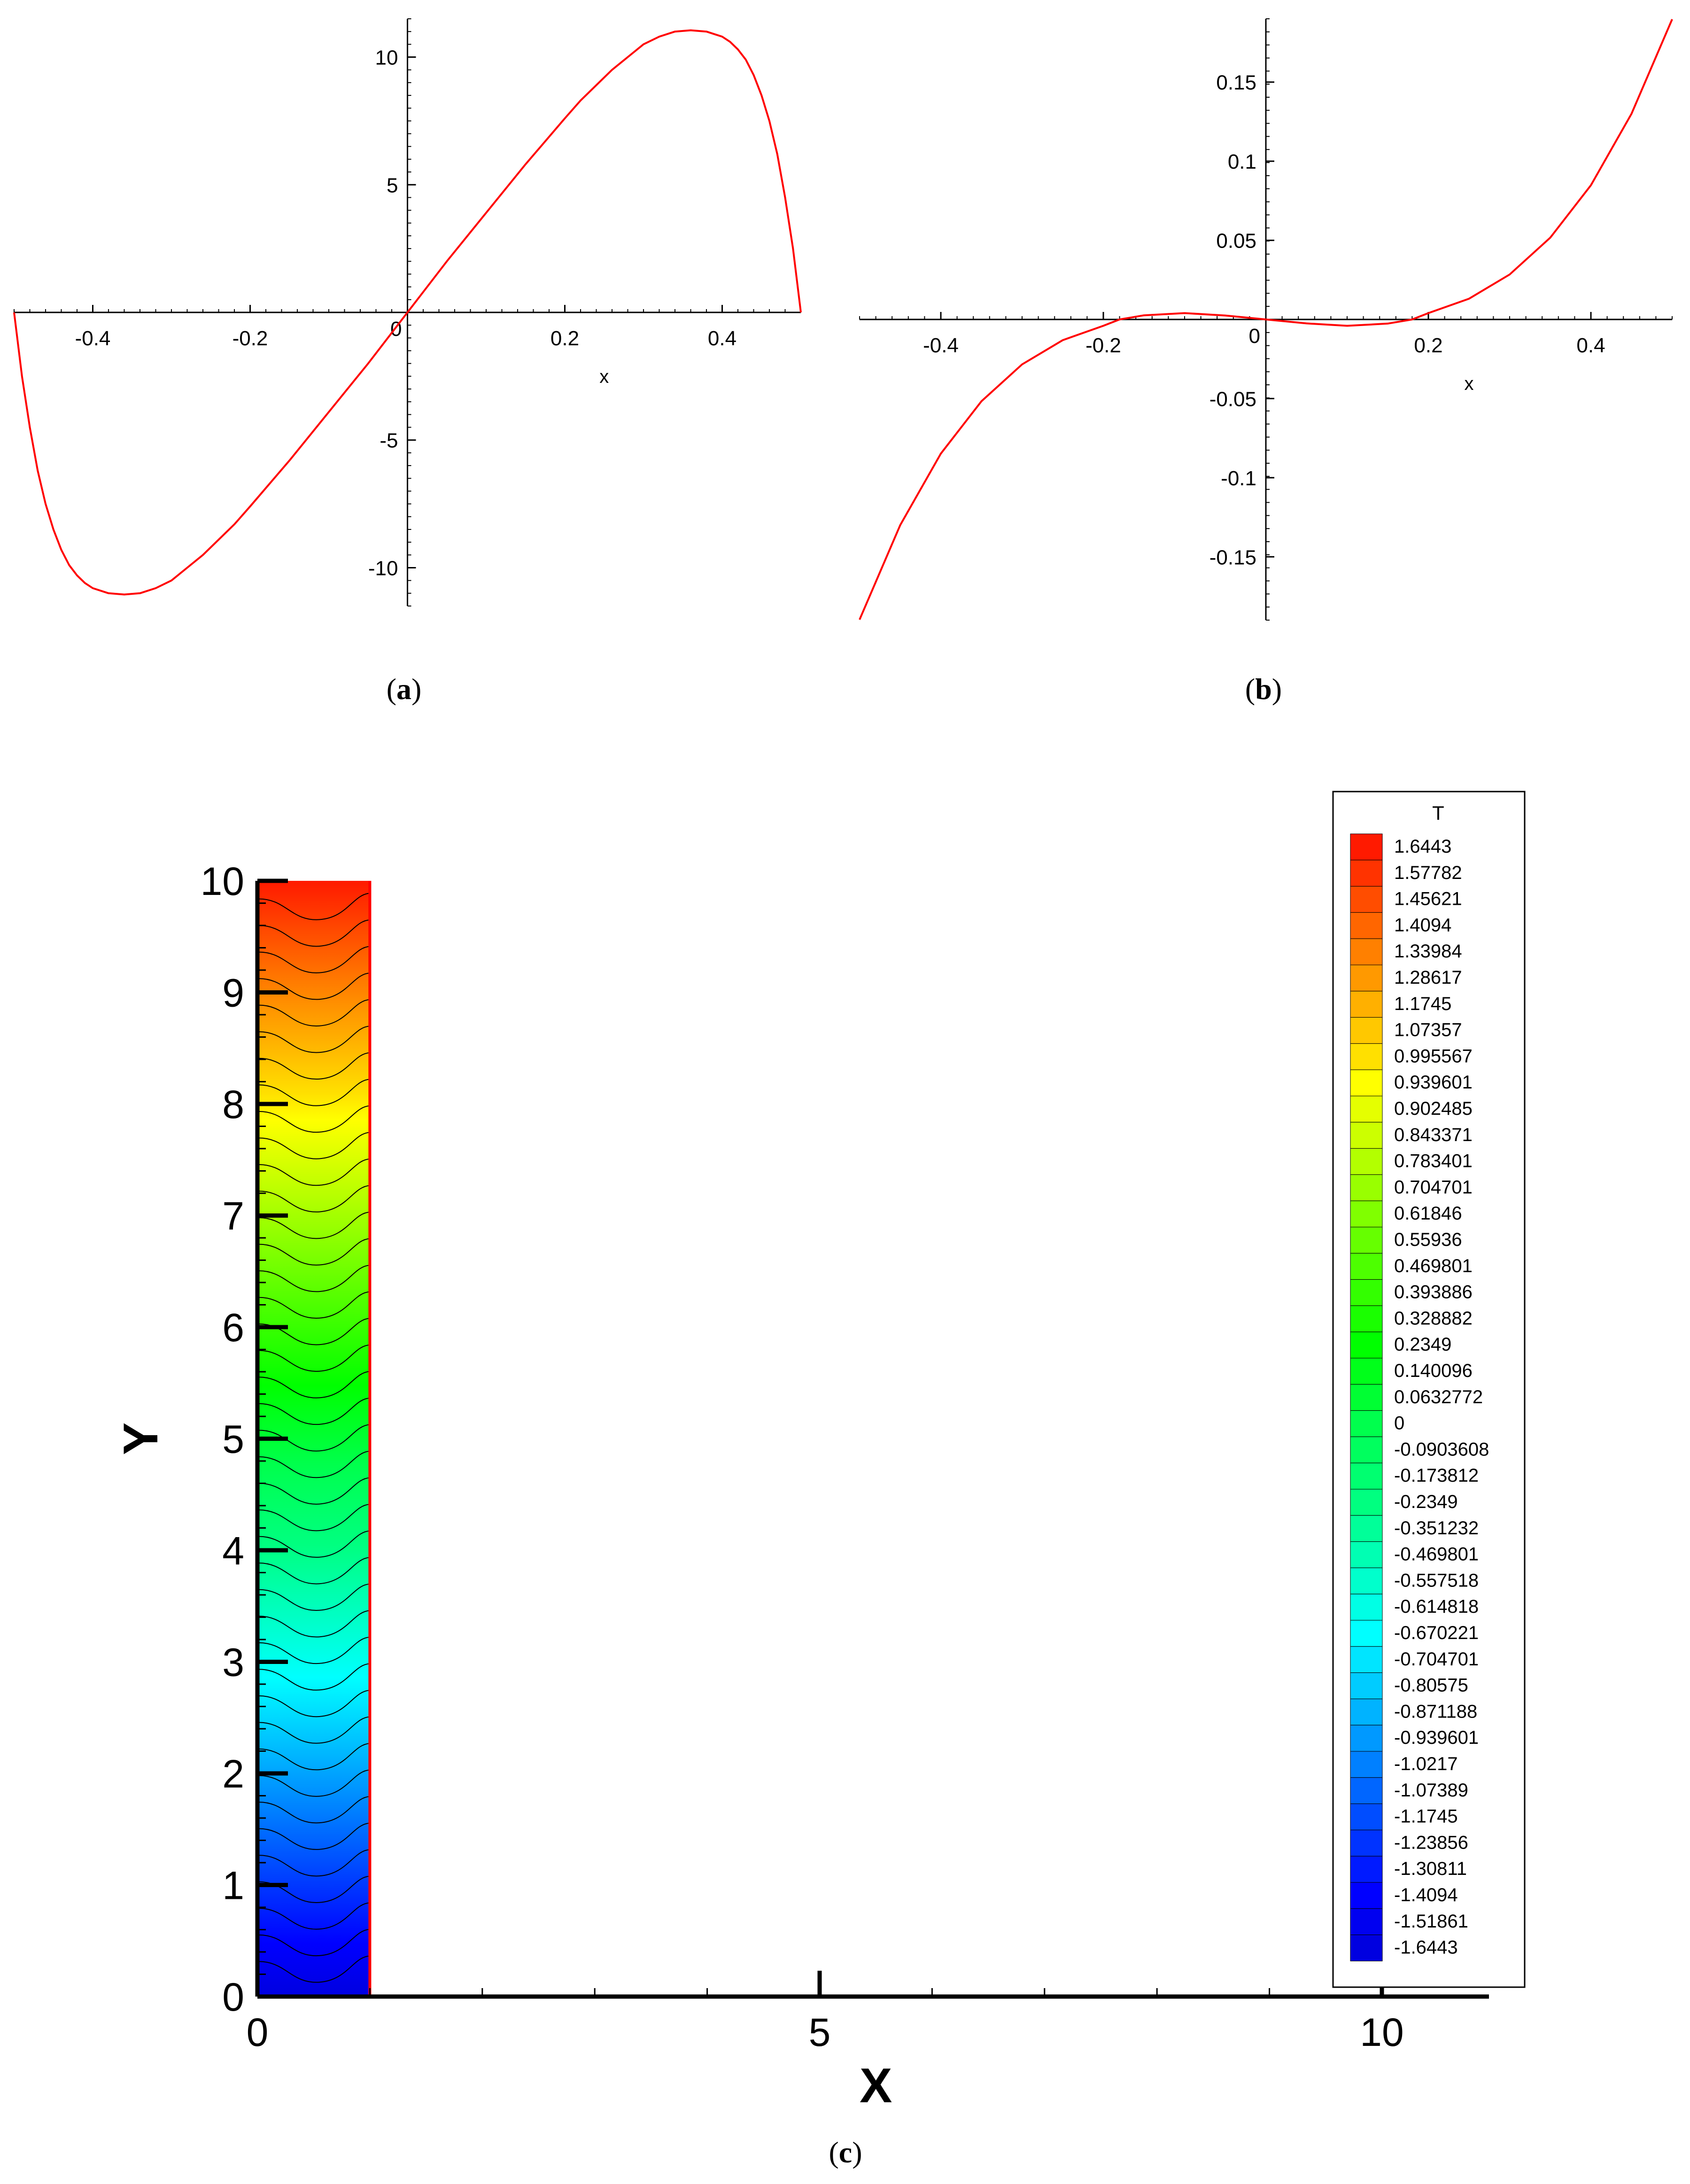 Image resolution: width=1690 pixels, height=2184 pixels. What do you see at coordinates (1422, 846) in the screenshot?
I see `legend-label: 1.6443` at bounding box center [1422, 846].